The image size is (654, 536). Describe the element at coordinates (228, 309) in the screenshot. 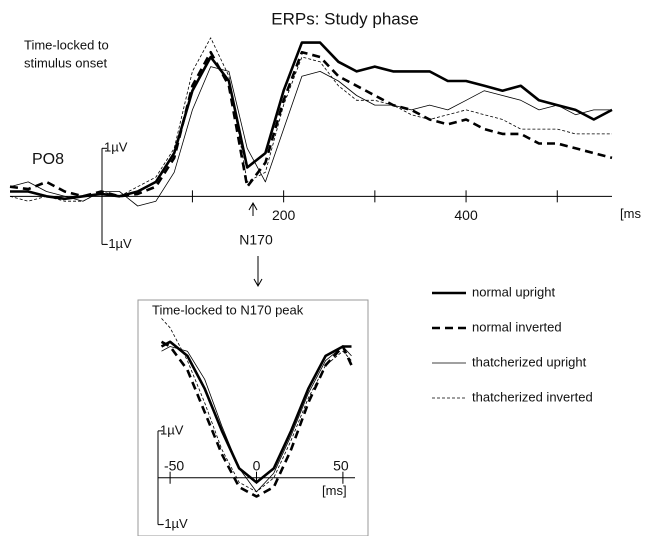

I see `chart-title: Time-locked to N170 peak` at that location.